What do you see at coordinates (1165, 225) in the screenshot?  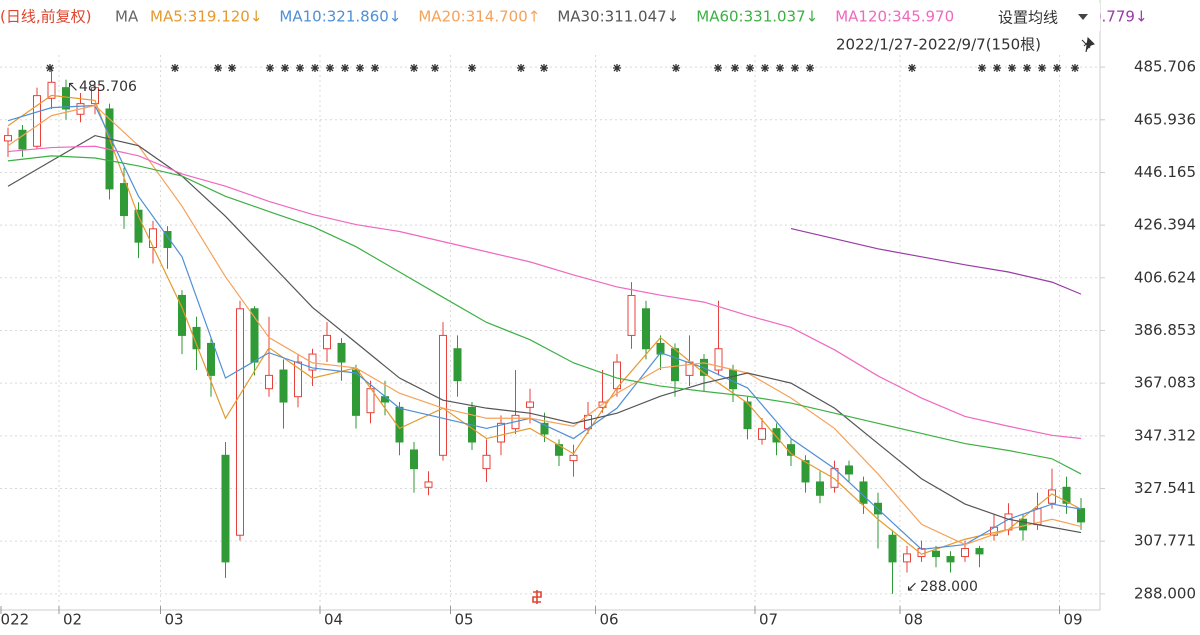 I see `y-tick-label: 426.394` at bounding box center [1165, 225].